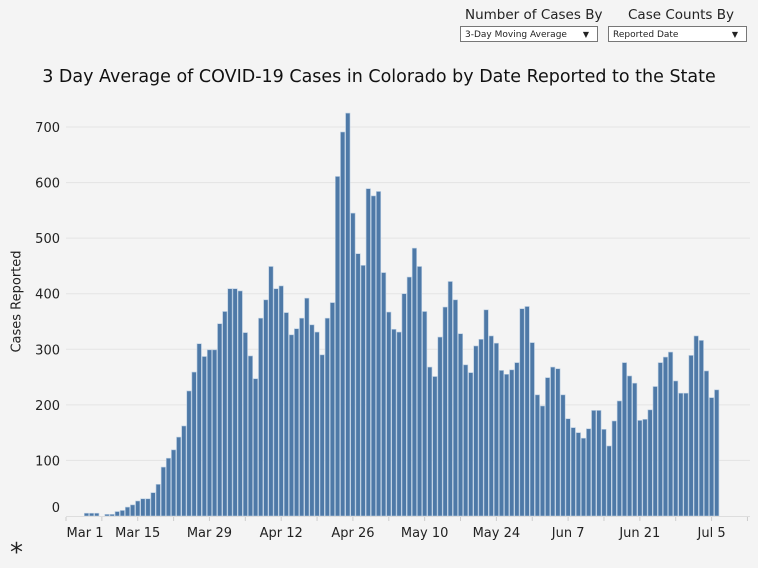 The width and height of the screenshot is (758, 568). I want to click on counts-by-dropdown: Reported Date ▼, so click(677, 34).